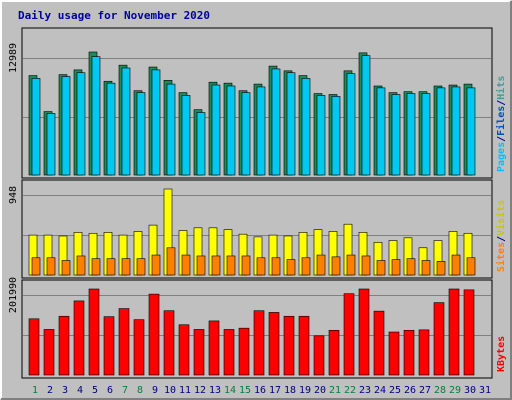 Image resolution: width=512 pixels, height=400 pixels. What do you see at coordinates (290, 390) in the screenshot?
I see `x-tick-label-18: 18` at bounding box center [290, 390].